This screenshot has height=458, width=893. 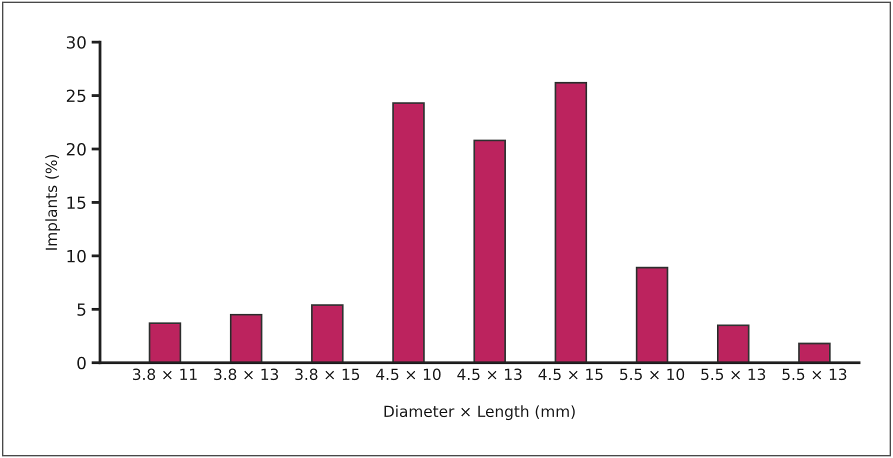 I want to click on y-tick-label: 30, so click(x=76, y=42).